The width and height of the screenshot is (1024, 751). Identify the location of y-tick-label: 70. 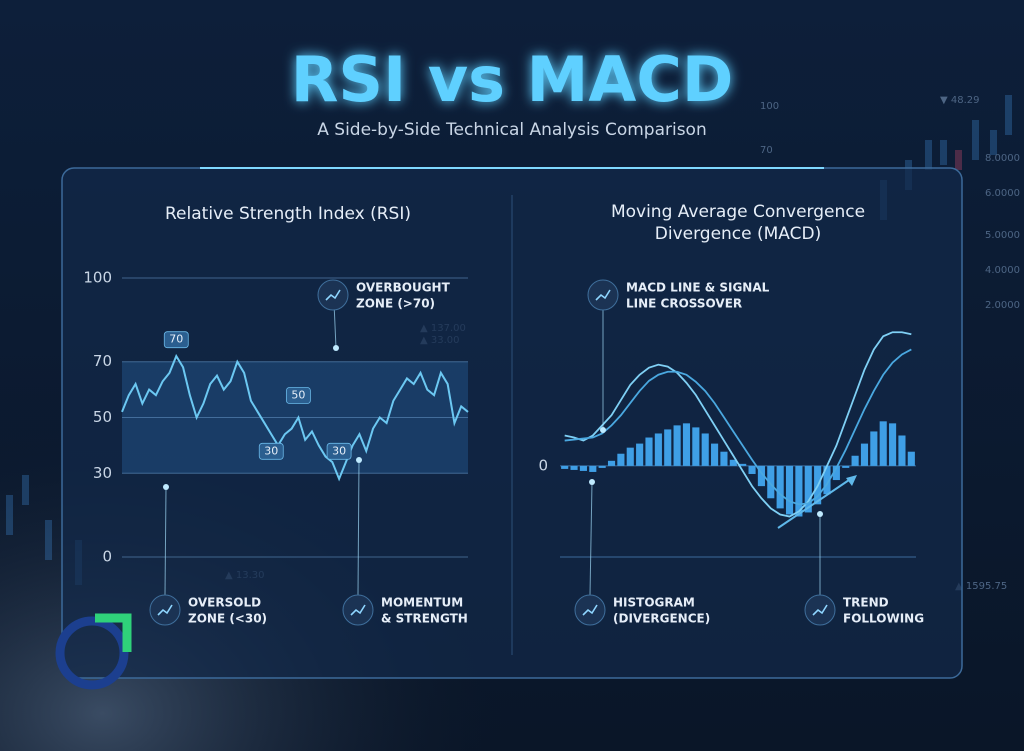
(102, 361).